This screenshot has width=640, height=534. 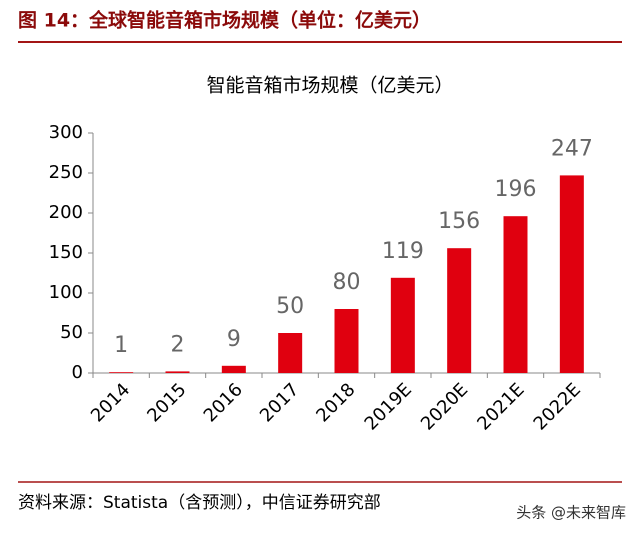 I want to click on value-label: 1, so click(x=121, y=345).